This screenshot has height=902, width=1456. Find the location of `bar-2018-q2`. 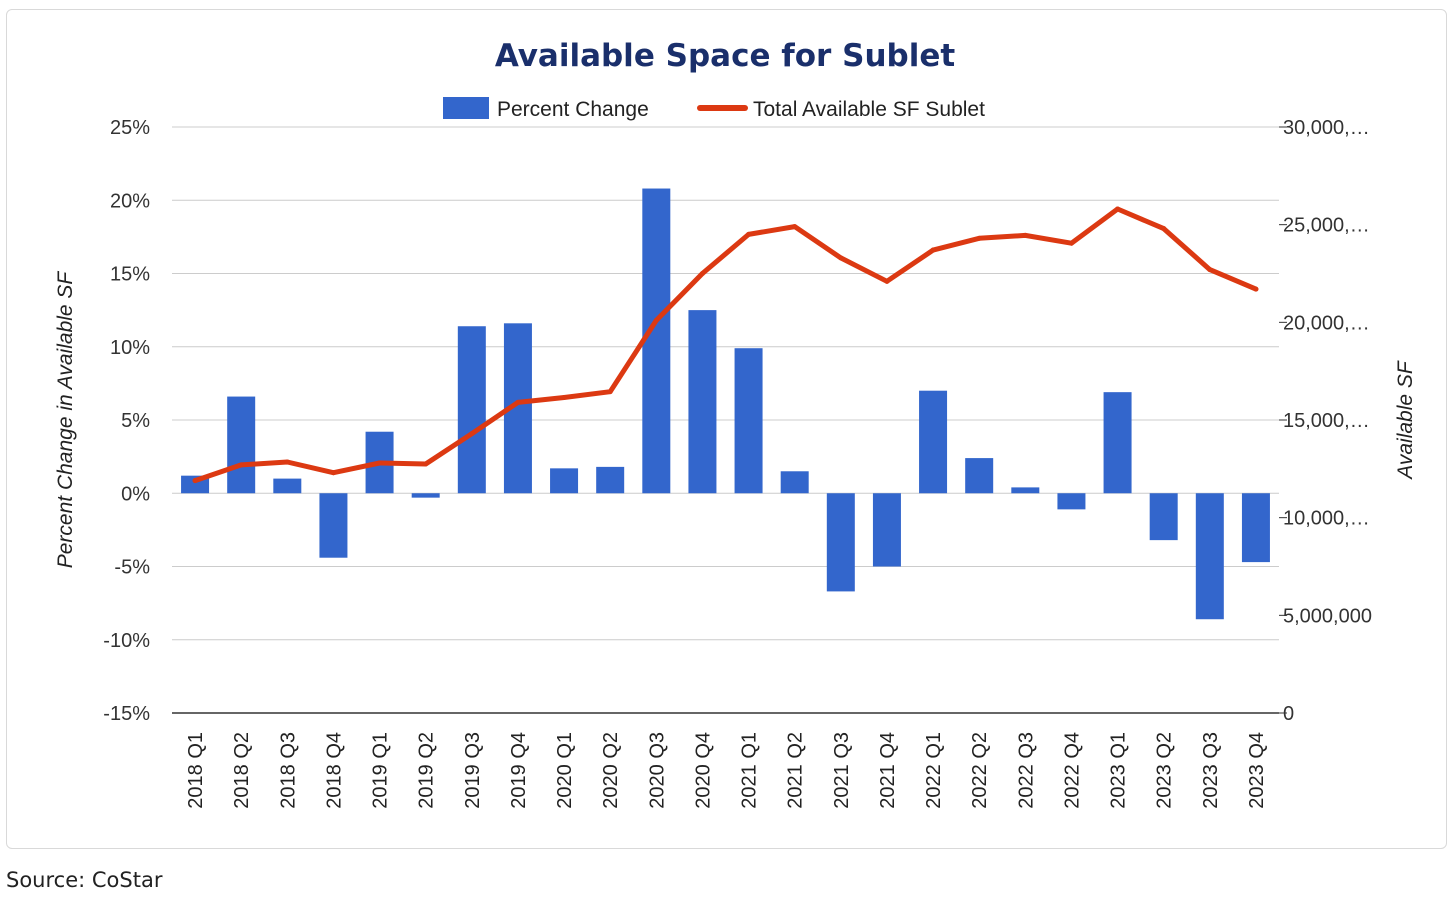

bar-2018-q2 is located at coordinates (241, 445).